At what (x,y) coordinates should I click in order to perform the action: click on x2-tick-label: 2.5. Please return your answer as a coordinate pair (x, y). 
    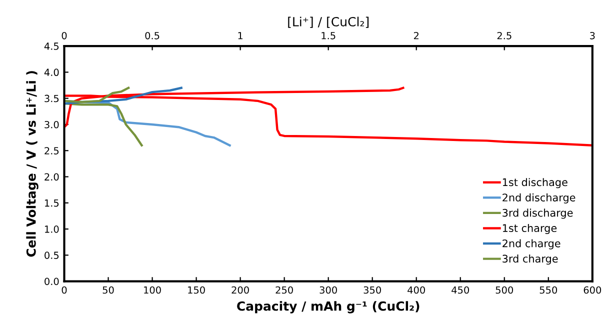
    Looking at the image, I should click on (504, 36).